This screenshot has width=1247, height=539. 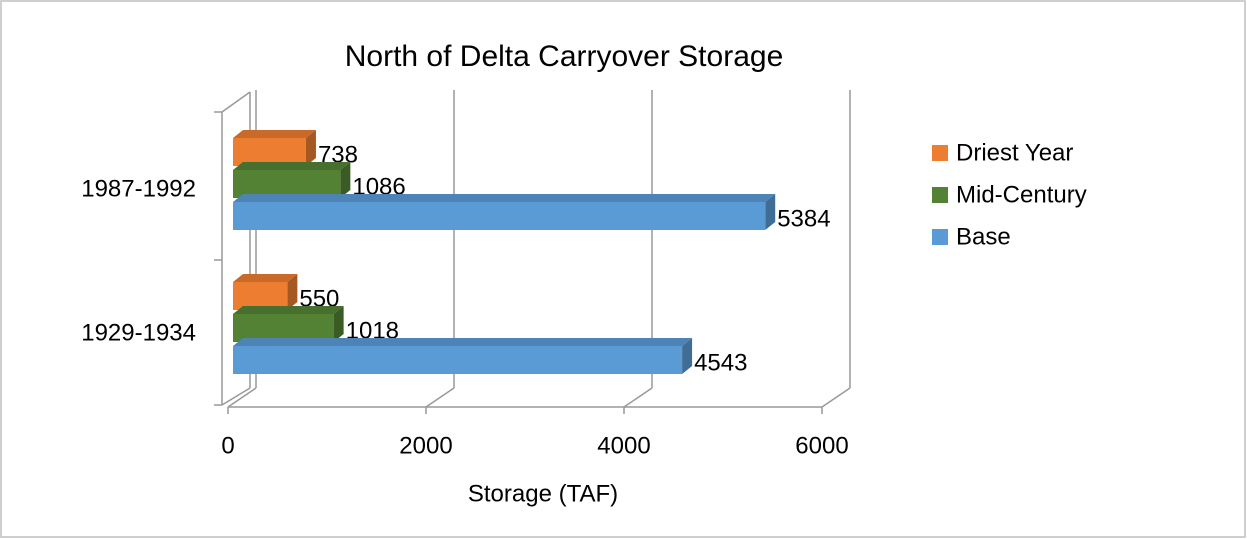 I want to click on x-tick-label: 0, so click(x=227, y=445).